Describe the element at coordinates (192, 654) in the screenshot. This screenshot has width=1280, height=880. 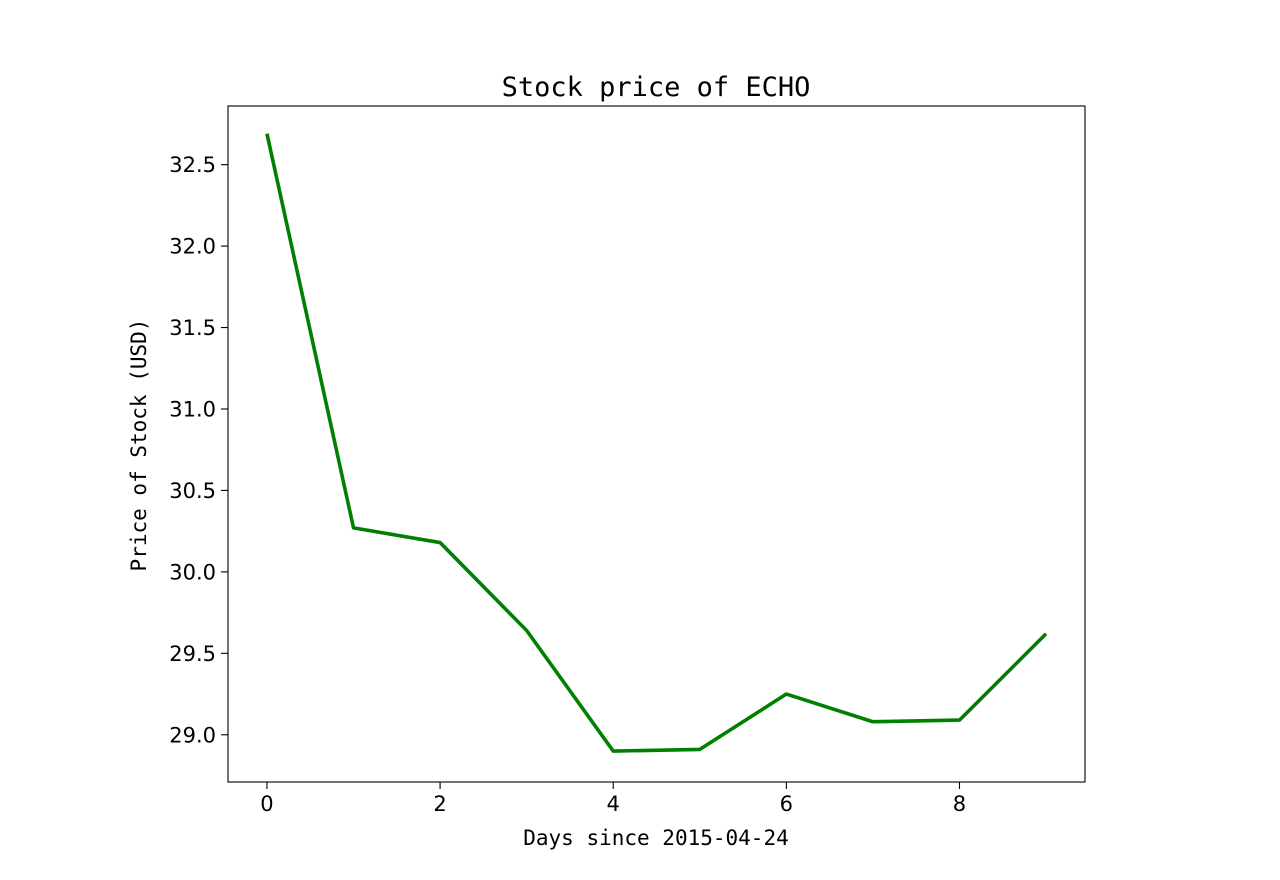
I see `y-tick-label: 29.5` at that location.